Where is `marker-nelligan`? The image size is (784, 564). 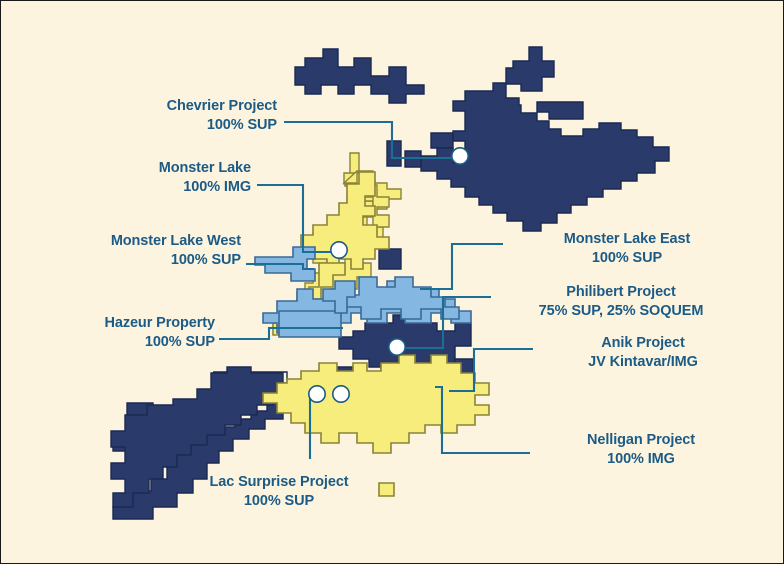
marker-nelligan is located at coordinates (340, 393).